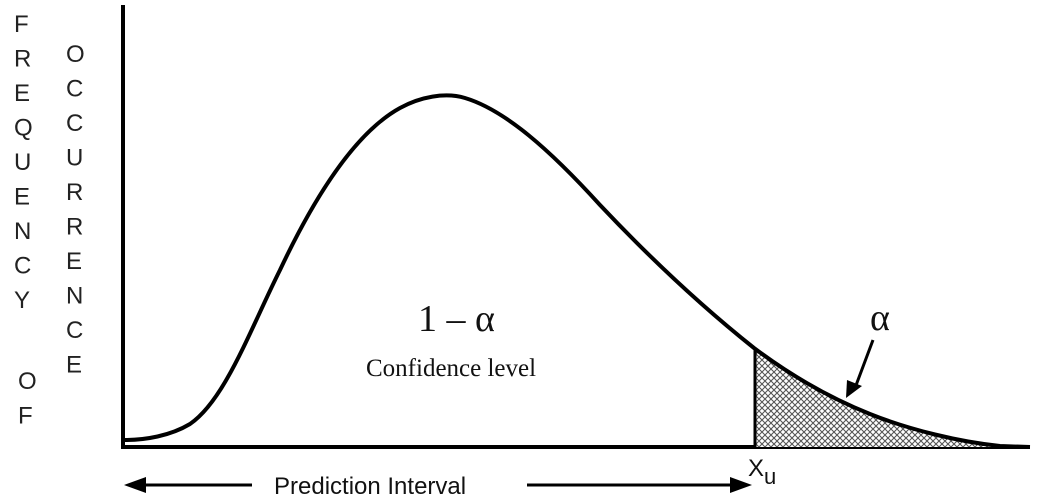 This screenshot has height=504, width=1038. I want to click on confidence-level-label: Confidence level, so click(451, 368).